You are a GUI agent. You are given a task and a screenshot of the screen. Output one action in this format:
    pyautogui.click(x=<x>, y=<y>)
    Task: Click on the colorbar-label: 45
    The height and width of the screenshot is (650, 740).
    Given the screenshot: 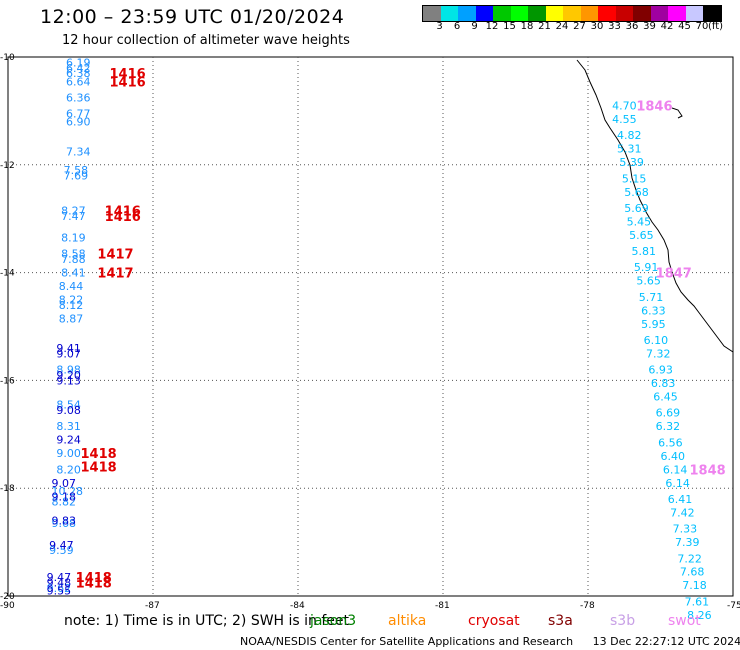 What is the action you would take?
    pyautogui.click(x=684, y=26)
    